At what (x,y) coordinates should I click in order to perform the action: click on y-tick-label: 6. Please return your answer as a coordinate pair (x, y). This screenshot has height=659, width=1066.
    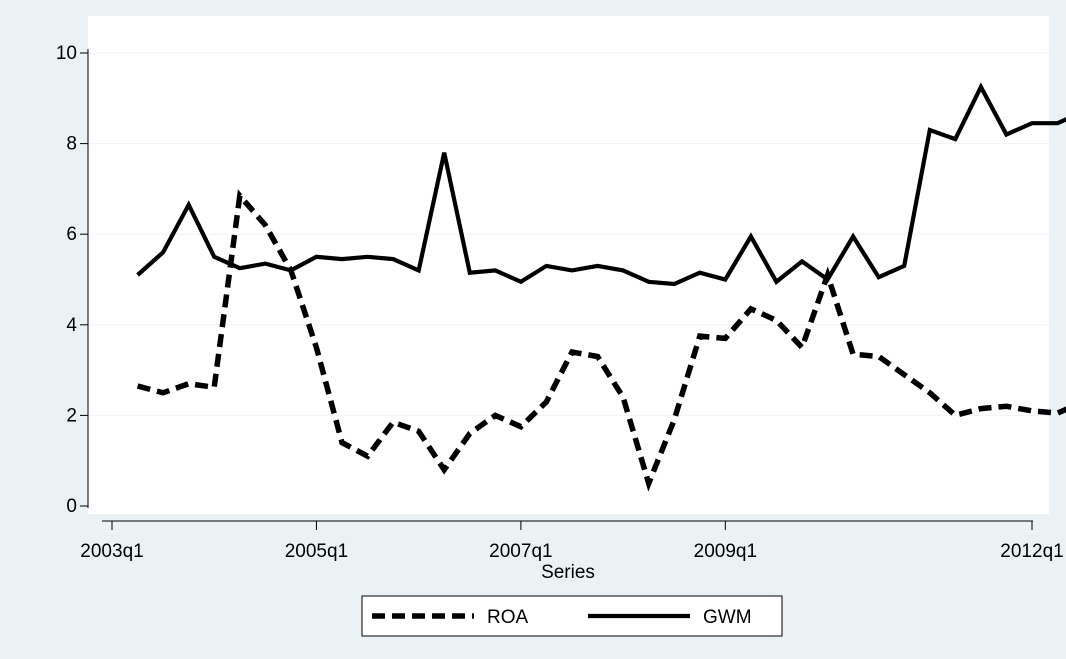
    Looking at the image, I should click on (71, 234).